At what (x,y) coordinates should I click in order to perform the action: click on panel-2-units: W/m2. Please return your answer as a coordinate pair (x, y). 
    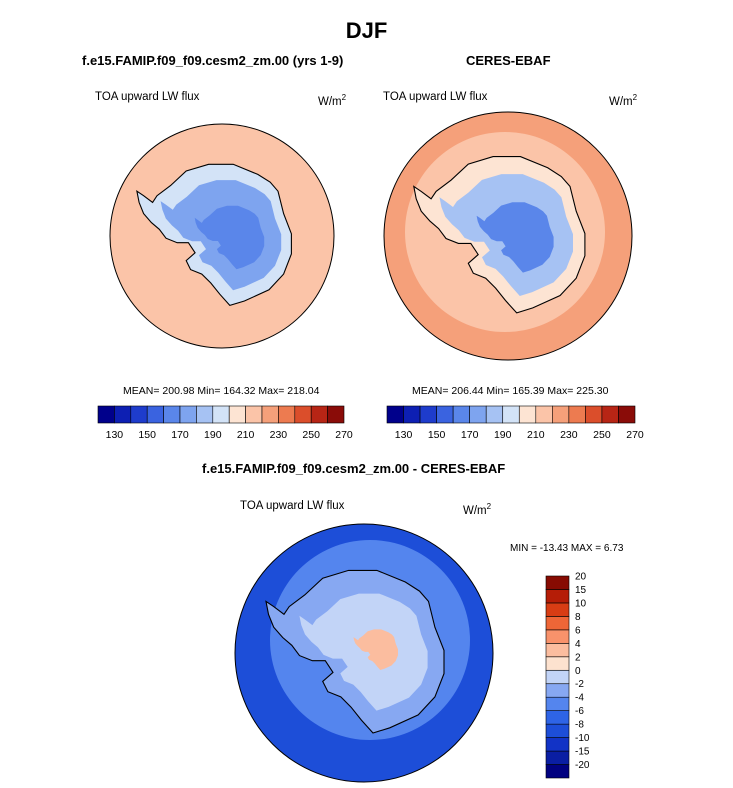
    Looking at the image, I should click on (623, 100).